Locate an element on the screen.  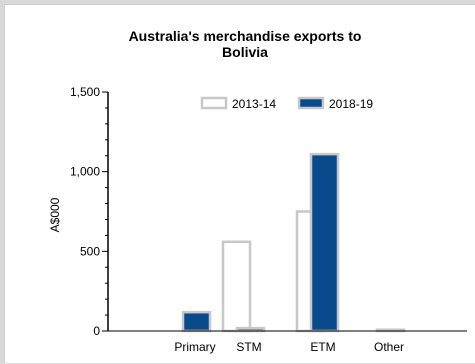
y-tick-label: 1,500 is located at coordinates (85, 92).